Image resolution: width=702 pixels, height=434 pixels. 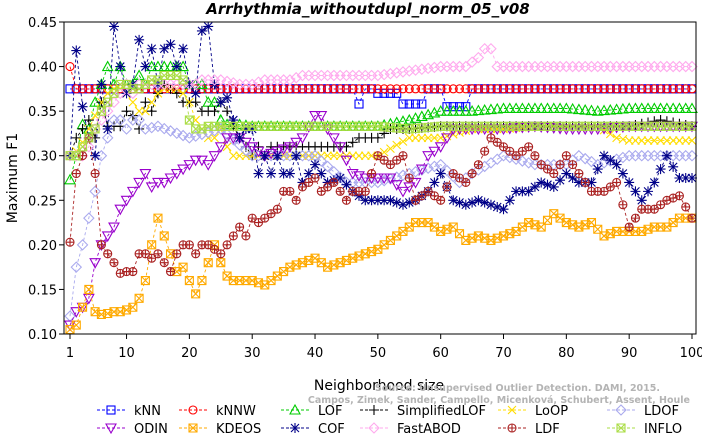 What do you see at coordinates (379, 386) in the screenshot?
I see `x-axis-label: Neighborhood size` at bounding box center [379, 386].